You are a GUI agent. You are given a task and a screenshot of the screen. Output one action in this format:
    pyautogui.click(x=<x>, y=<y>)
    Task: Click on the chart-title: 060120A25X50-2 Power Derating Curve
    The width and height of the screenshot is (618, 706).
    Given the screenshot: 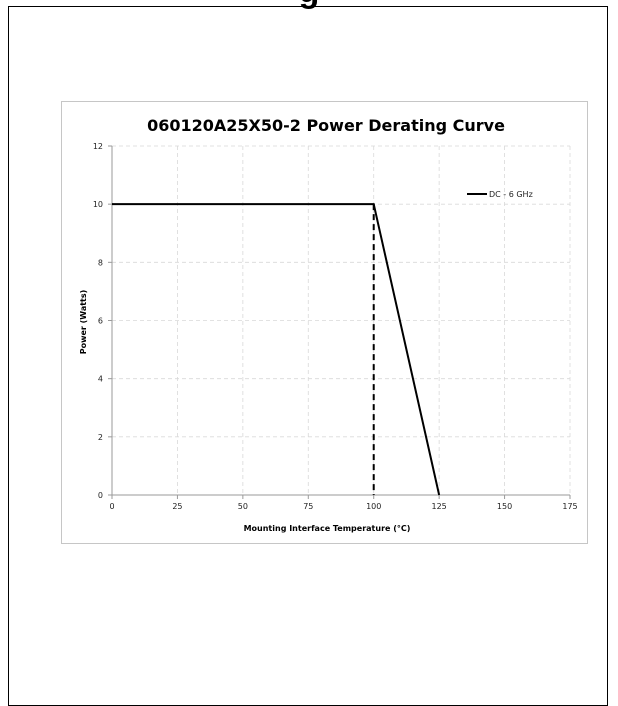 What is the action you would take?
    pyautogui.click(x=326, y=125)
    